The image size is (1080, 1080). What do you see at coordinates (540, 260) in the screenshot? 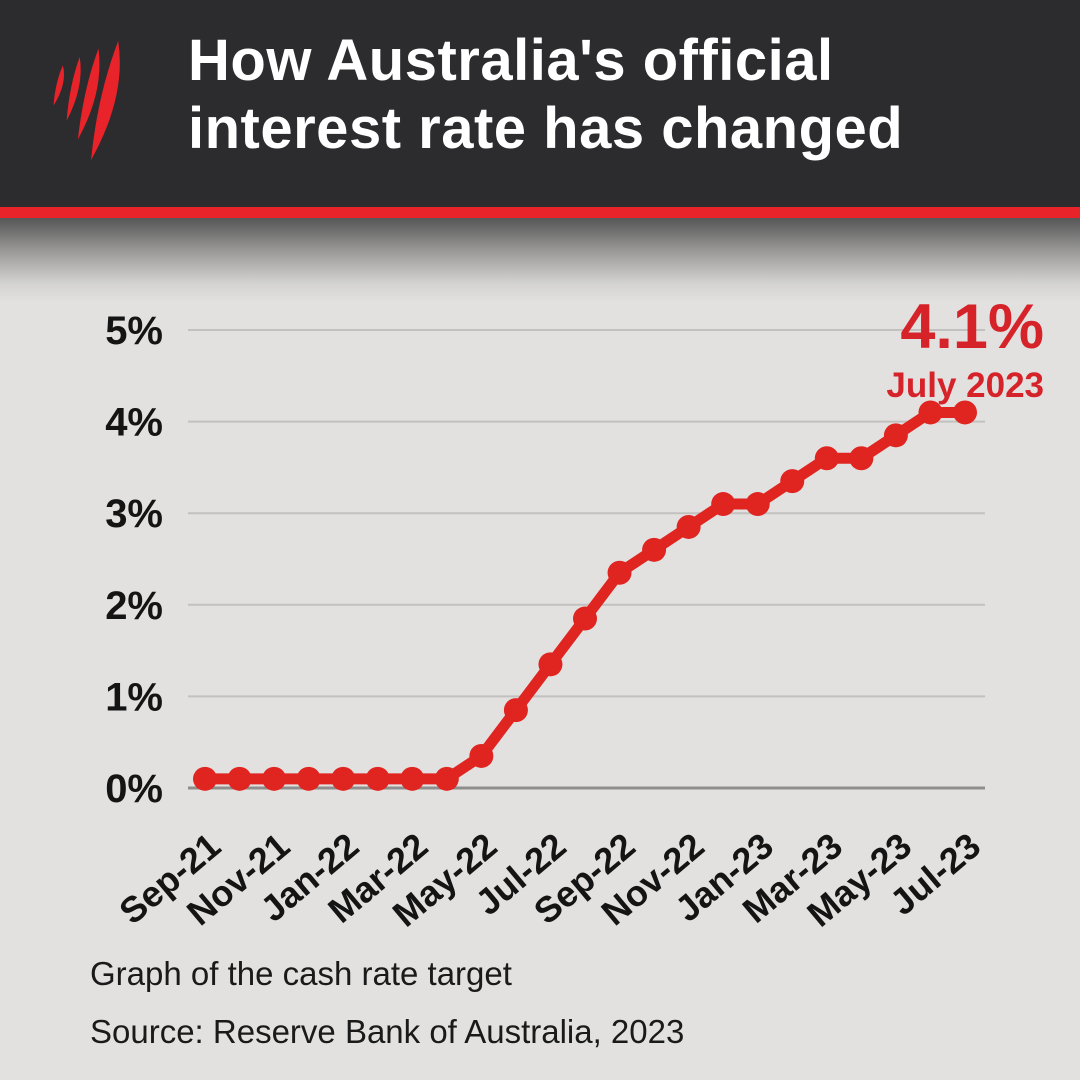
I see `header-shadow-gradient` at bounding box center [540, 260].